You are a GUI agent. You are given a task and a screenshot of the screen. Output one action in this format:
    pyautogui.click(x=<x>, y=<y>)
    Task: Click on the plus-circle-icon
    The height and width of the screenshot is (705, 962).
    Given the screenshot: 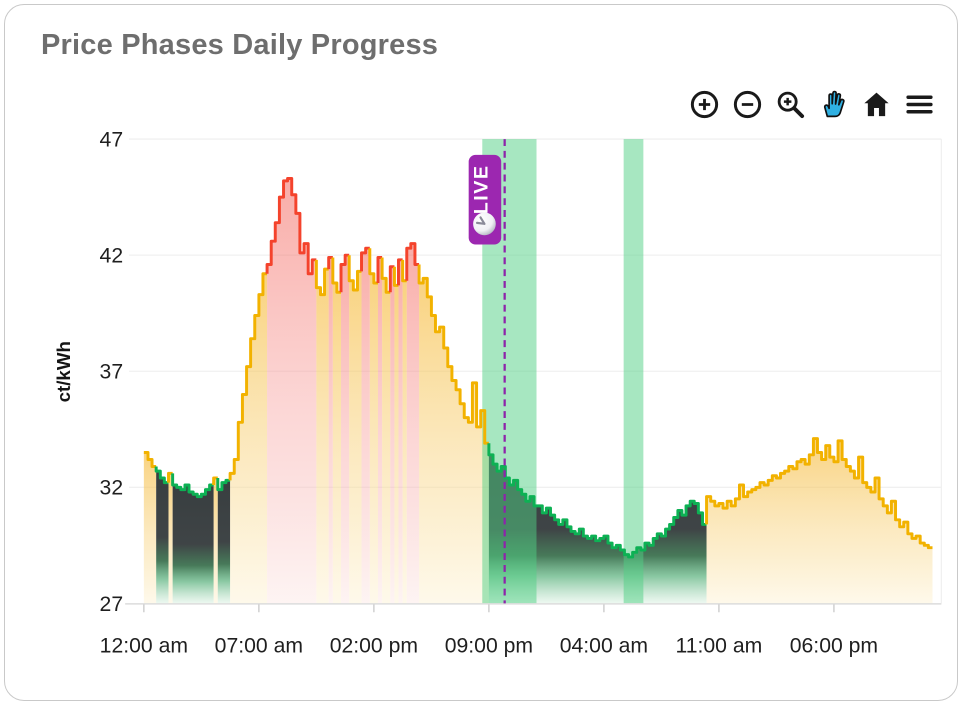 What is the action you would take?
    pyautogui.click(x=704, y=104)
    